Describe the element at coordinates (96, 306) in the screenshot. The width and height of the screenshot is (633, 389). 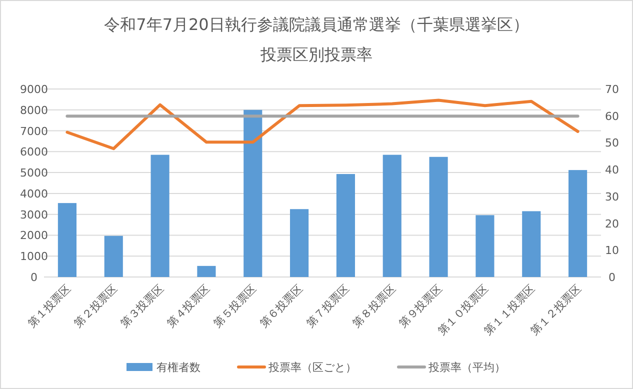
I see `x-tick-label: 第２投票区` at that location.